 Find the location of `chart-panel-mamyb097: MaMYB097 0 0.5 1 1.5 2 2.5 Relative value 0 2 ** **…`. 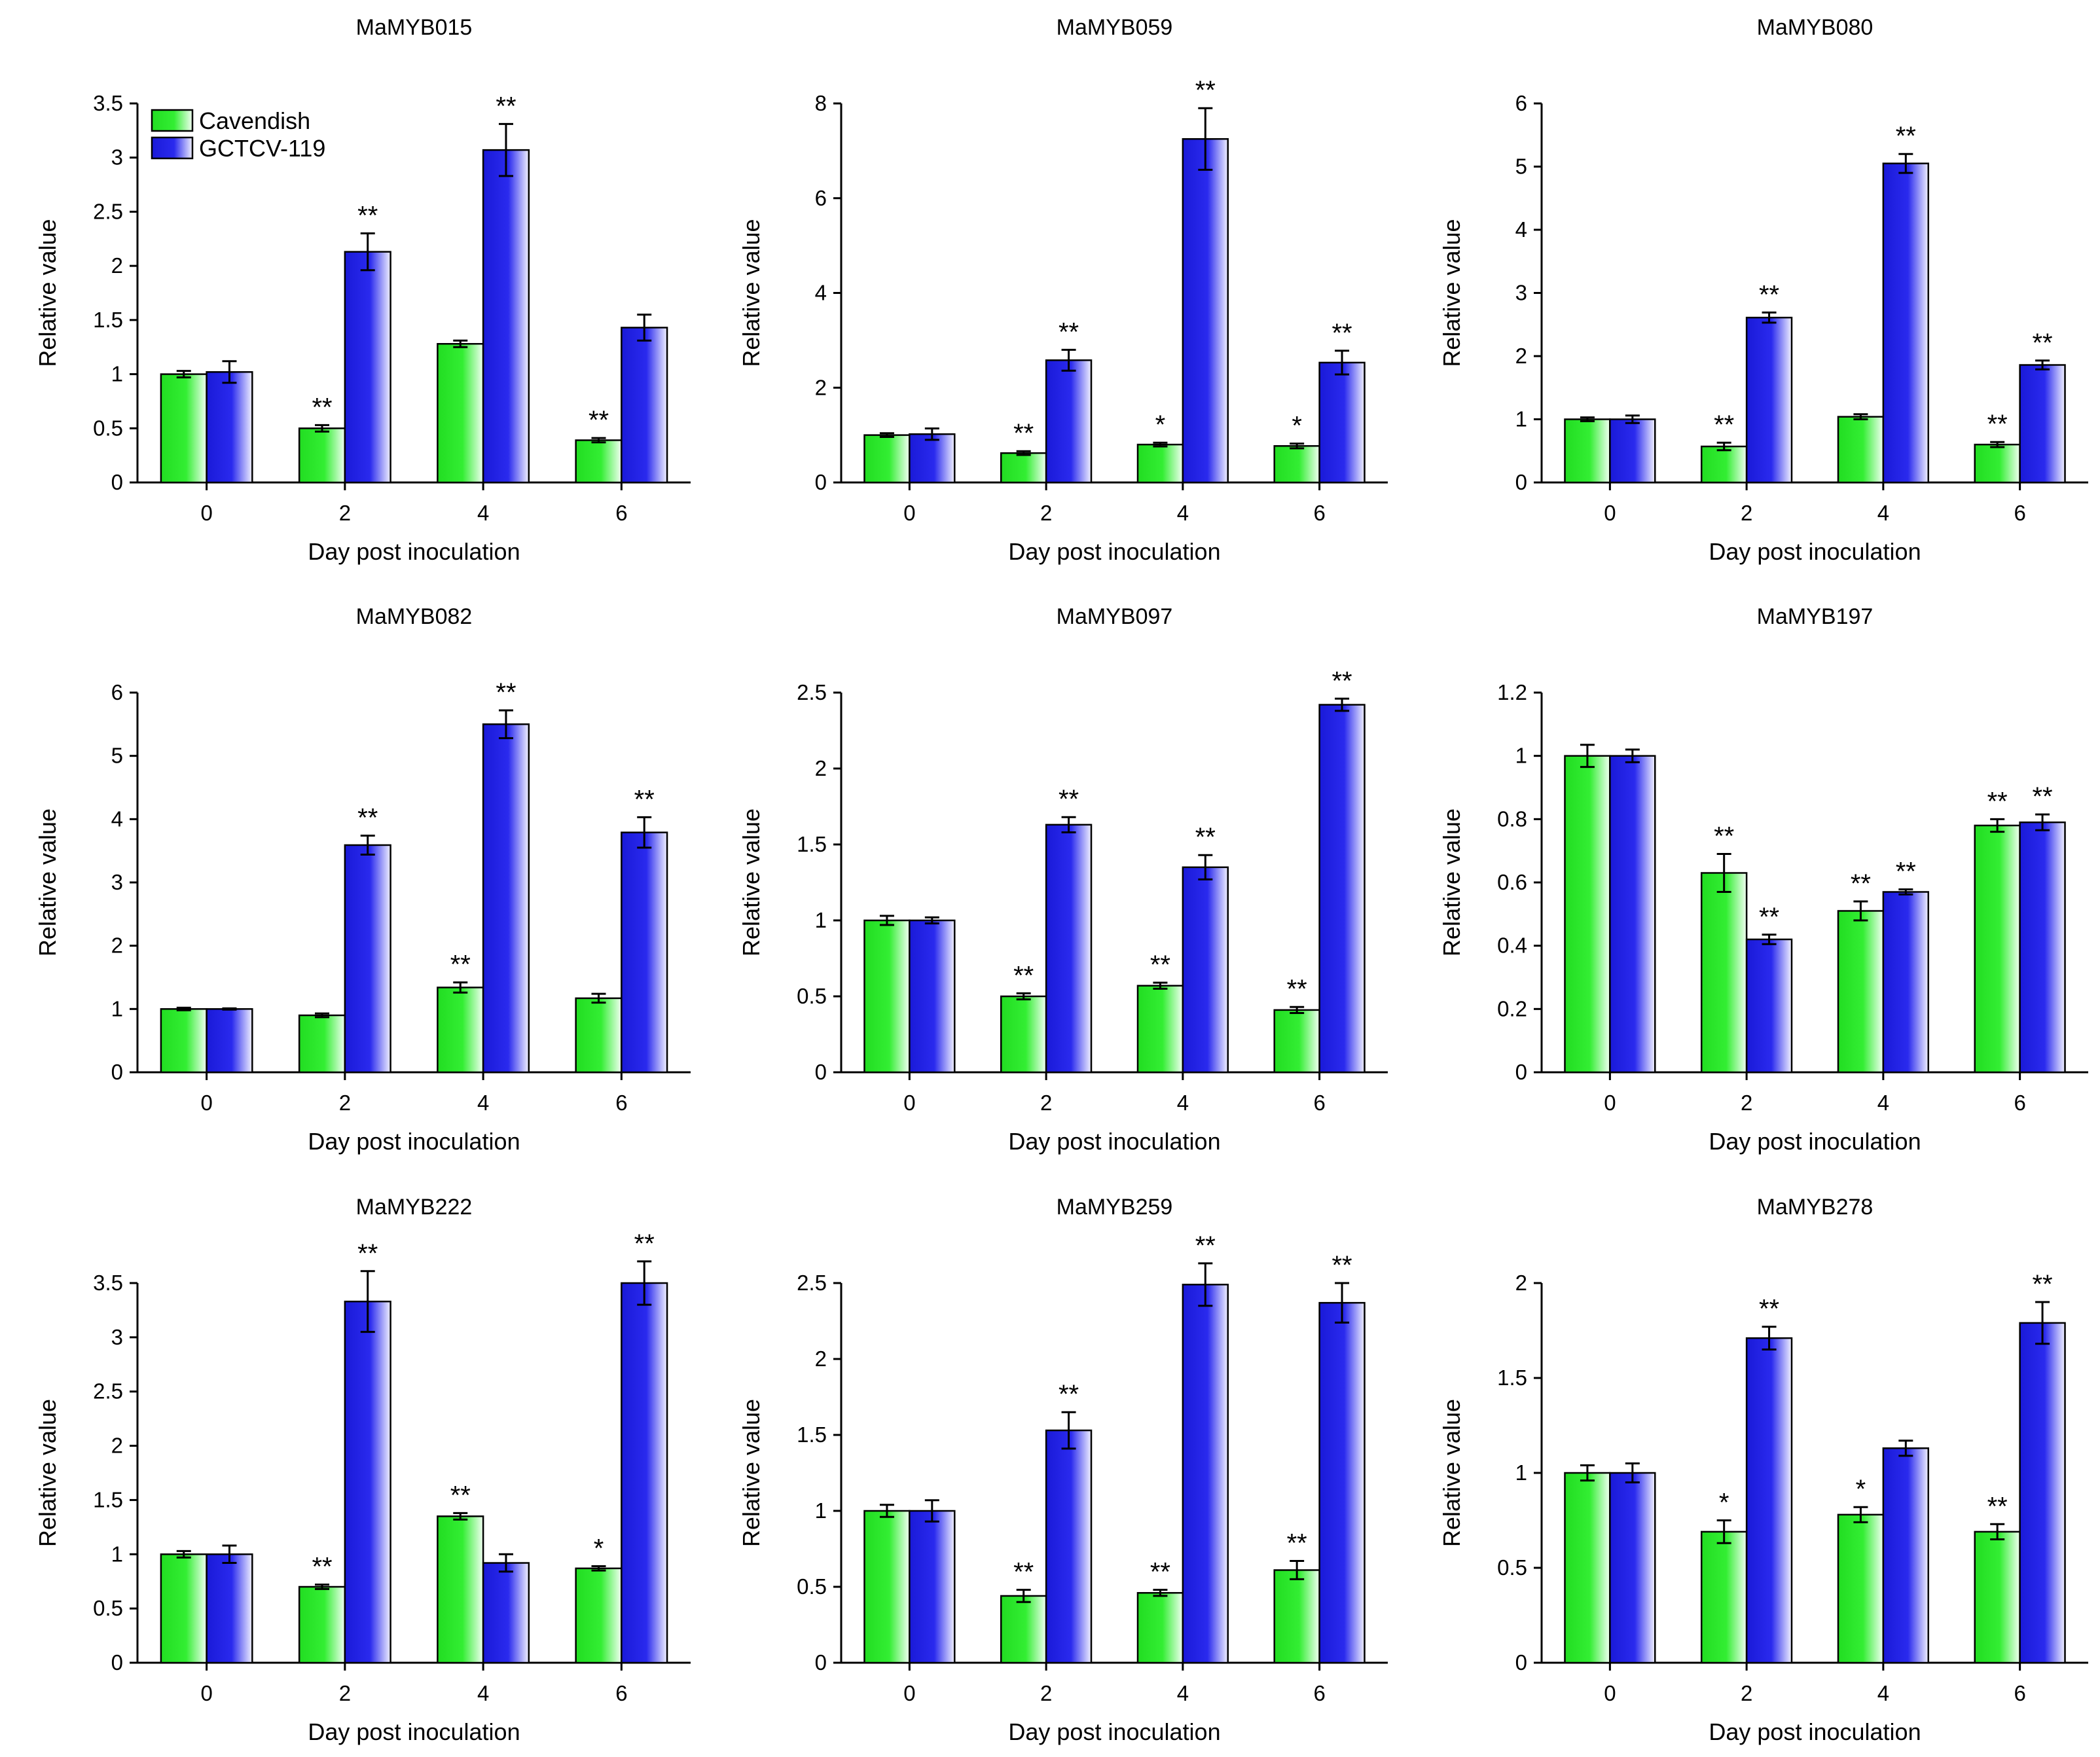

chart-panel-mamyb097: MaMYB097 0 0.5 1 1.5 2 2.5 Relative value 0 2 ** **… is located at coordinates (1063, 879).